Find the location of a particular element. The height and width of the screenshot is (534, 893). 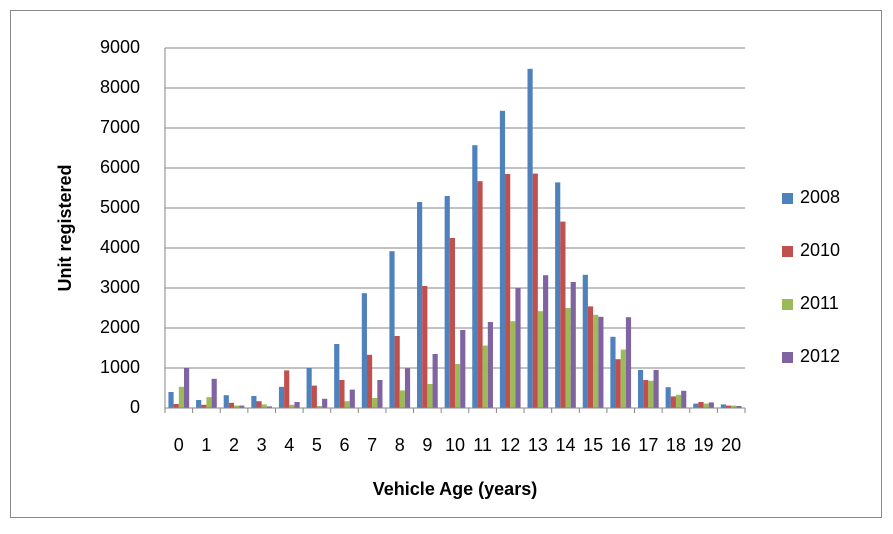

y-tick-label: 8000 is located at coordinates (120, 87).